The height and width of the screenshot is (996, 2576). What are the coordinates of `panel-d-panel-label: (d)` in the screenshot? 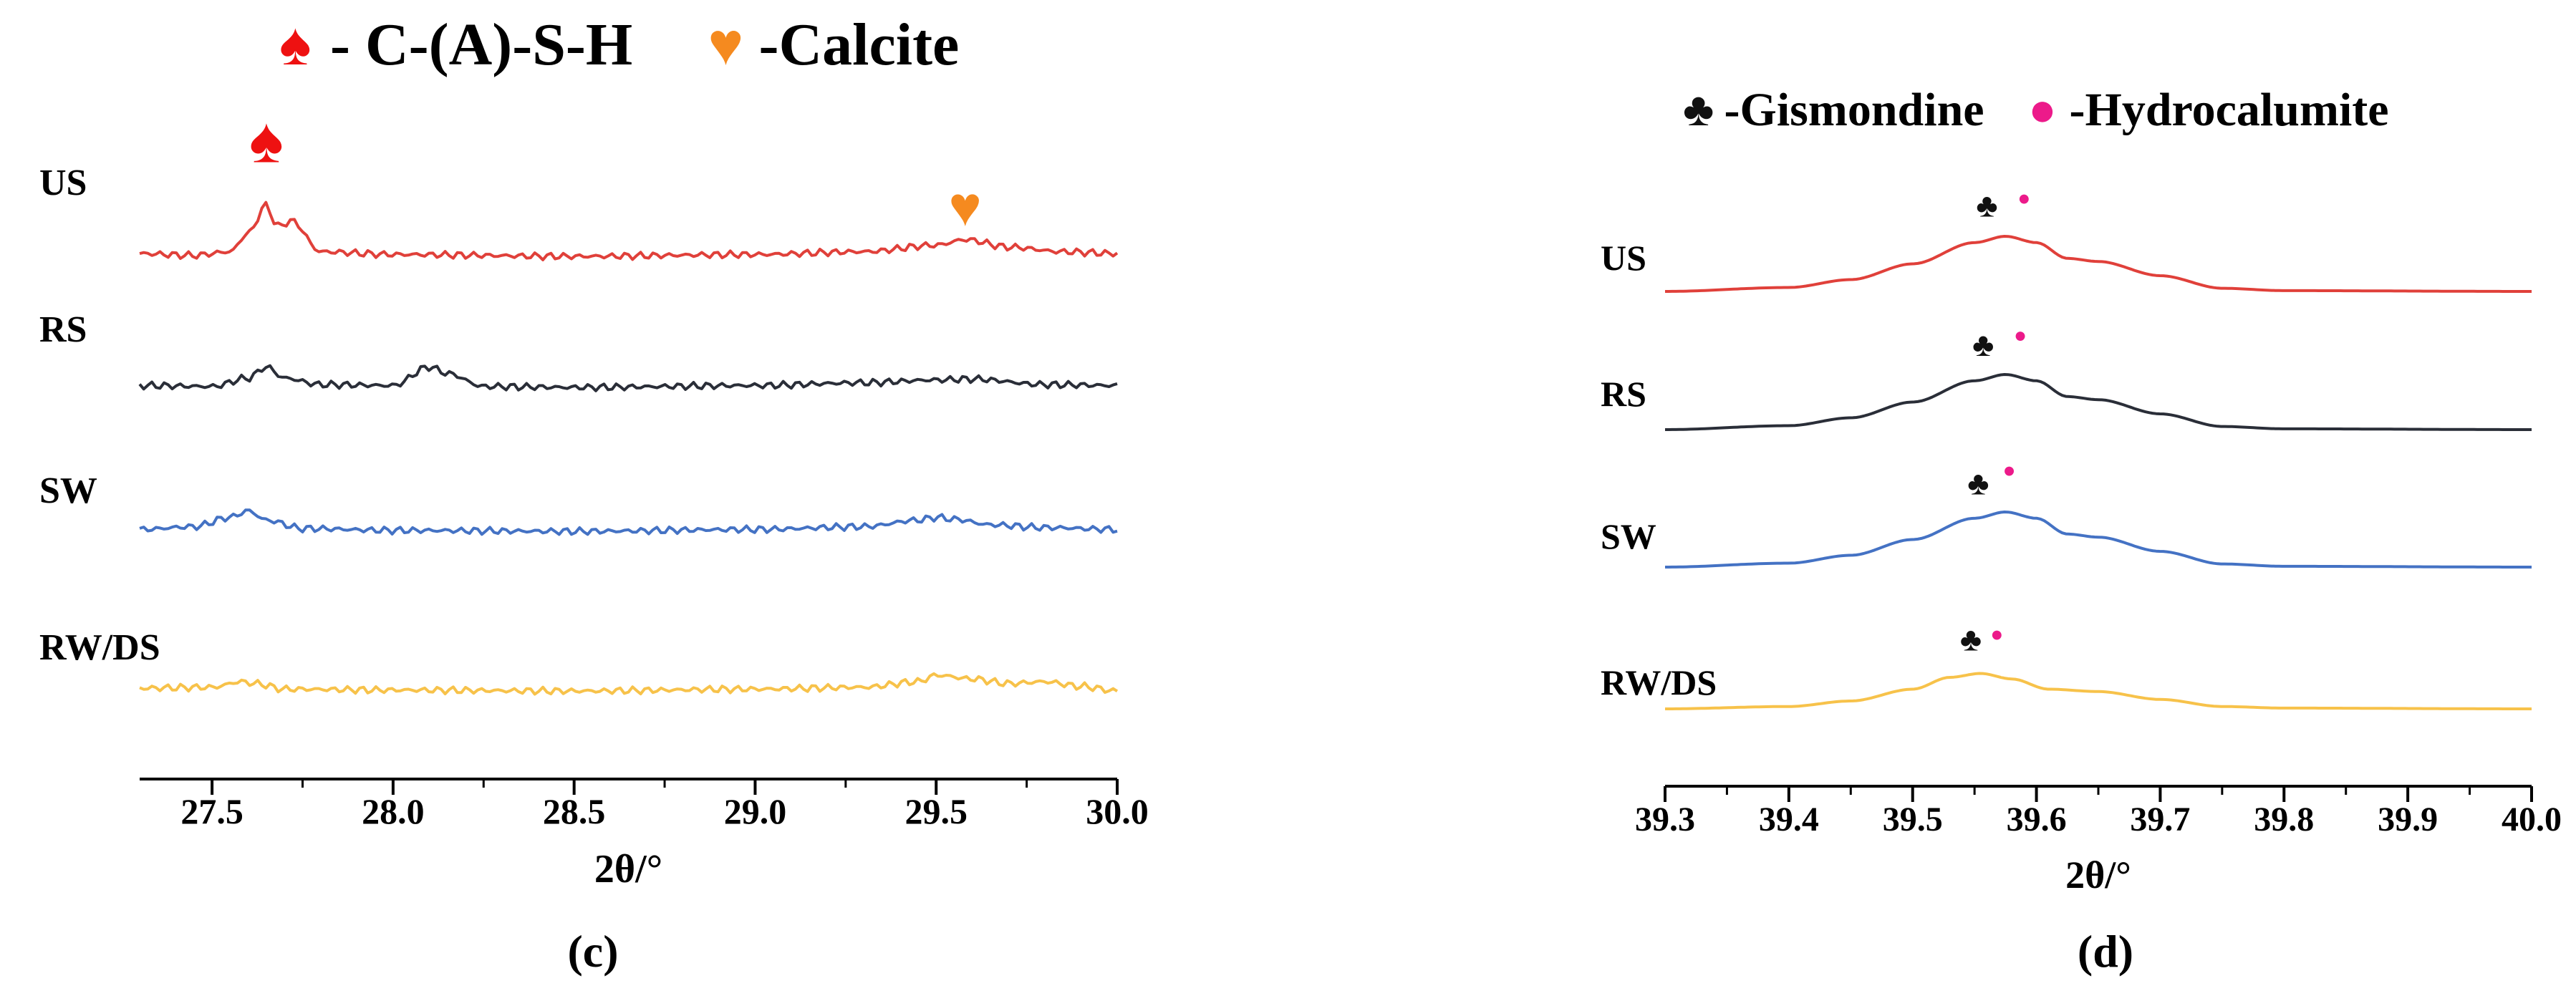 It's located at (2105, 952).